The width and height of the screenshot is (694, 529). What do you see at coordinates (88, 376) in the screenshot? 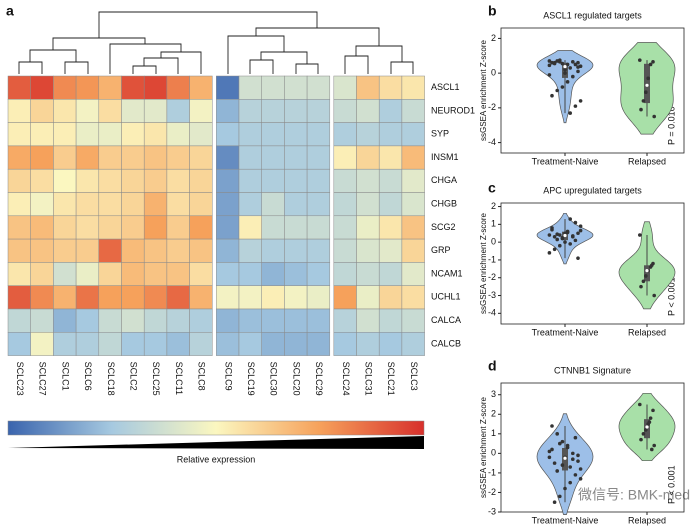
I see `column-label: SCLC6` at bounding box center [88, 376].